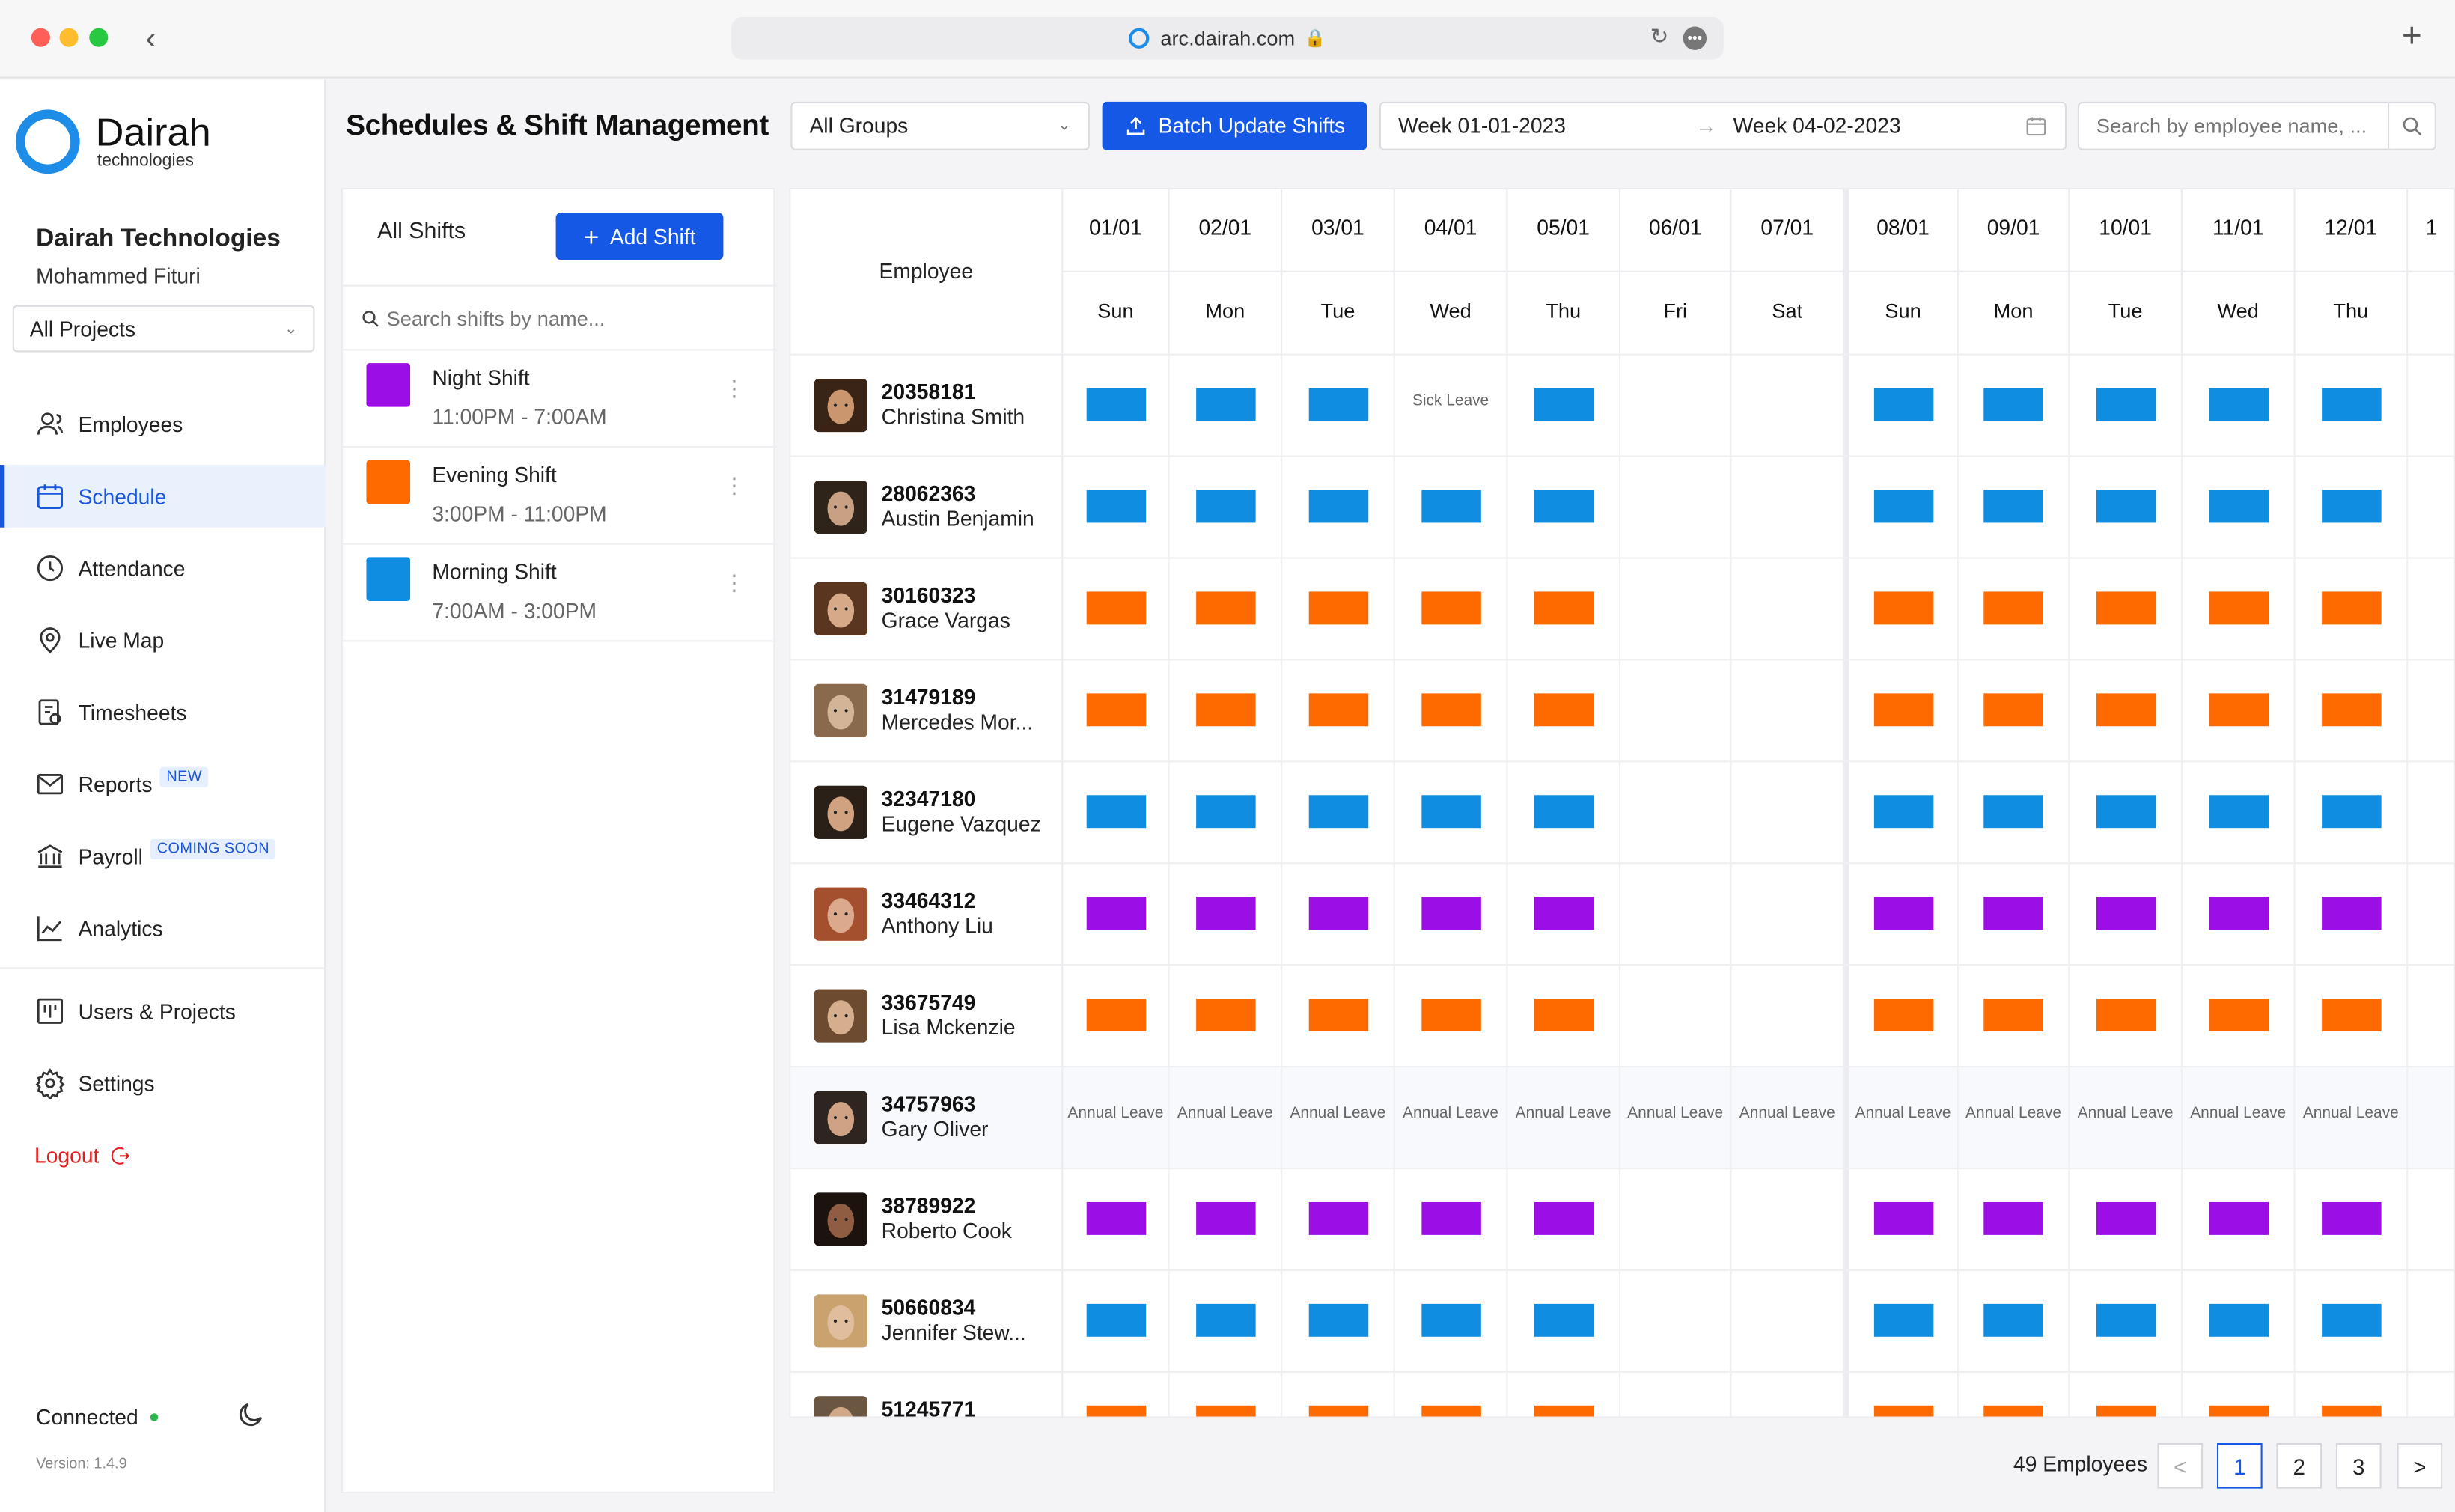 The width and height of the screenshot is (2455, 1512). What do you see at coordinates (927, 814) in the screenshot?
I see `employee-cell: 32347180 Eugene Vazquez` at bounding box center [927, 814].